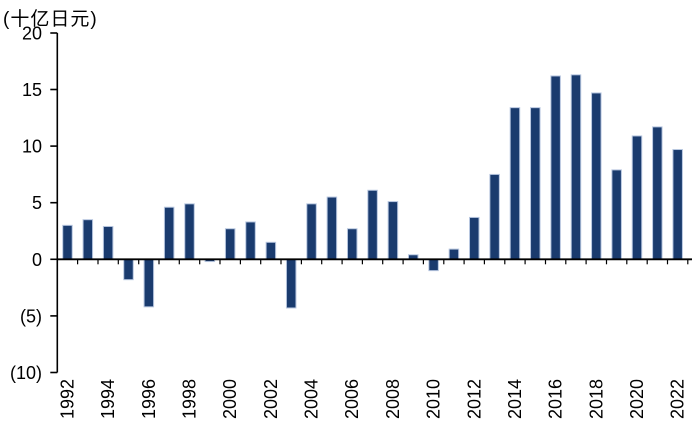 Image resolution: width=700 pixels, height=435 pixels. I want to click on x-tick-label: 2004, so click(312, 399).